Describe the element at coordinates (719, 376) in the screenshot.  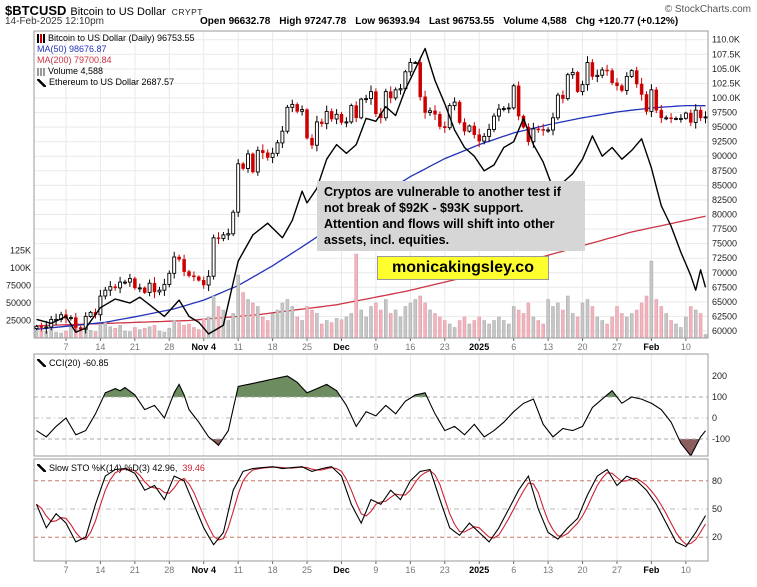
I see `svg-text: 200` at that location.